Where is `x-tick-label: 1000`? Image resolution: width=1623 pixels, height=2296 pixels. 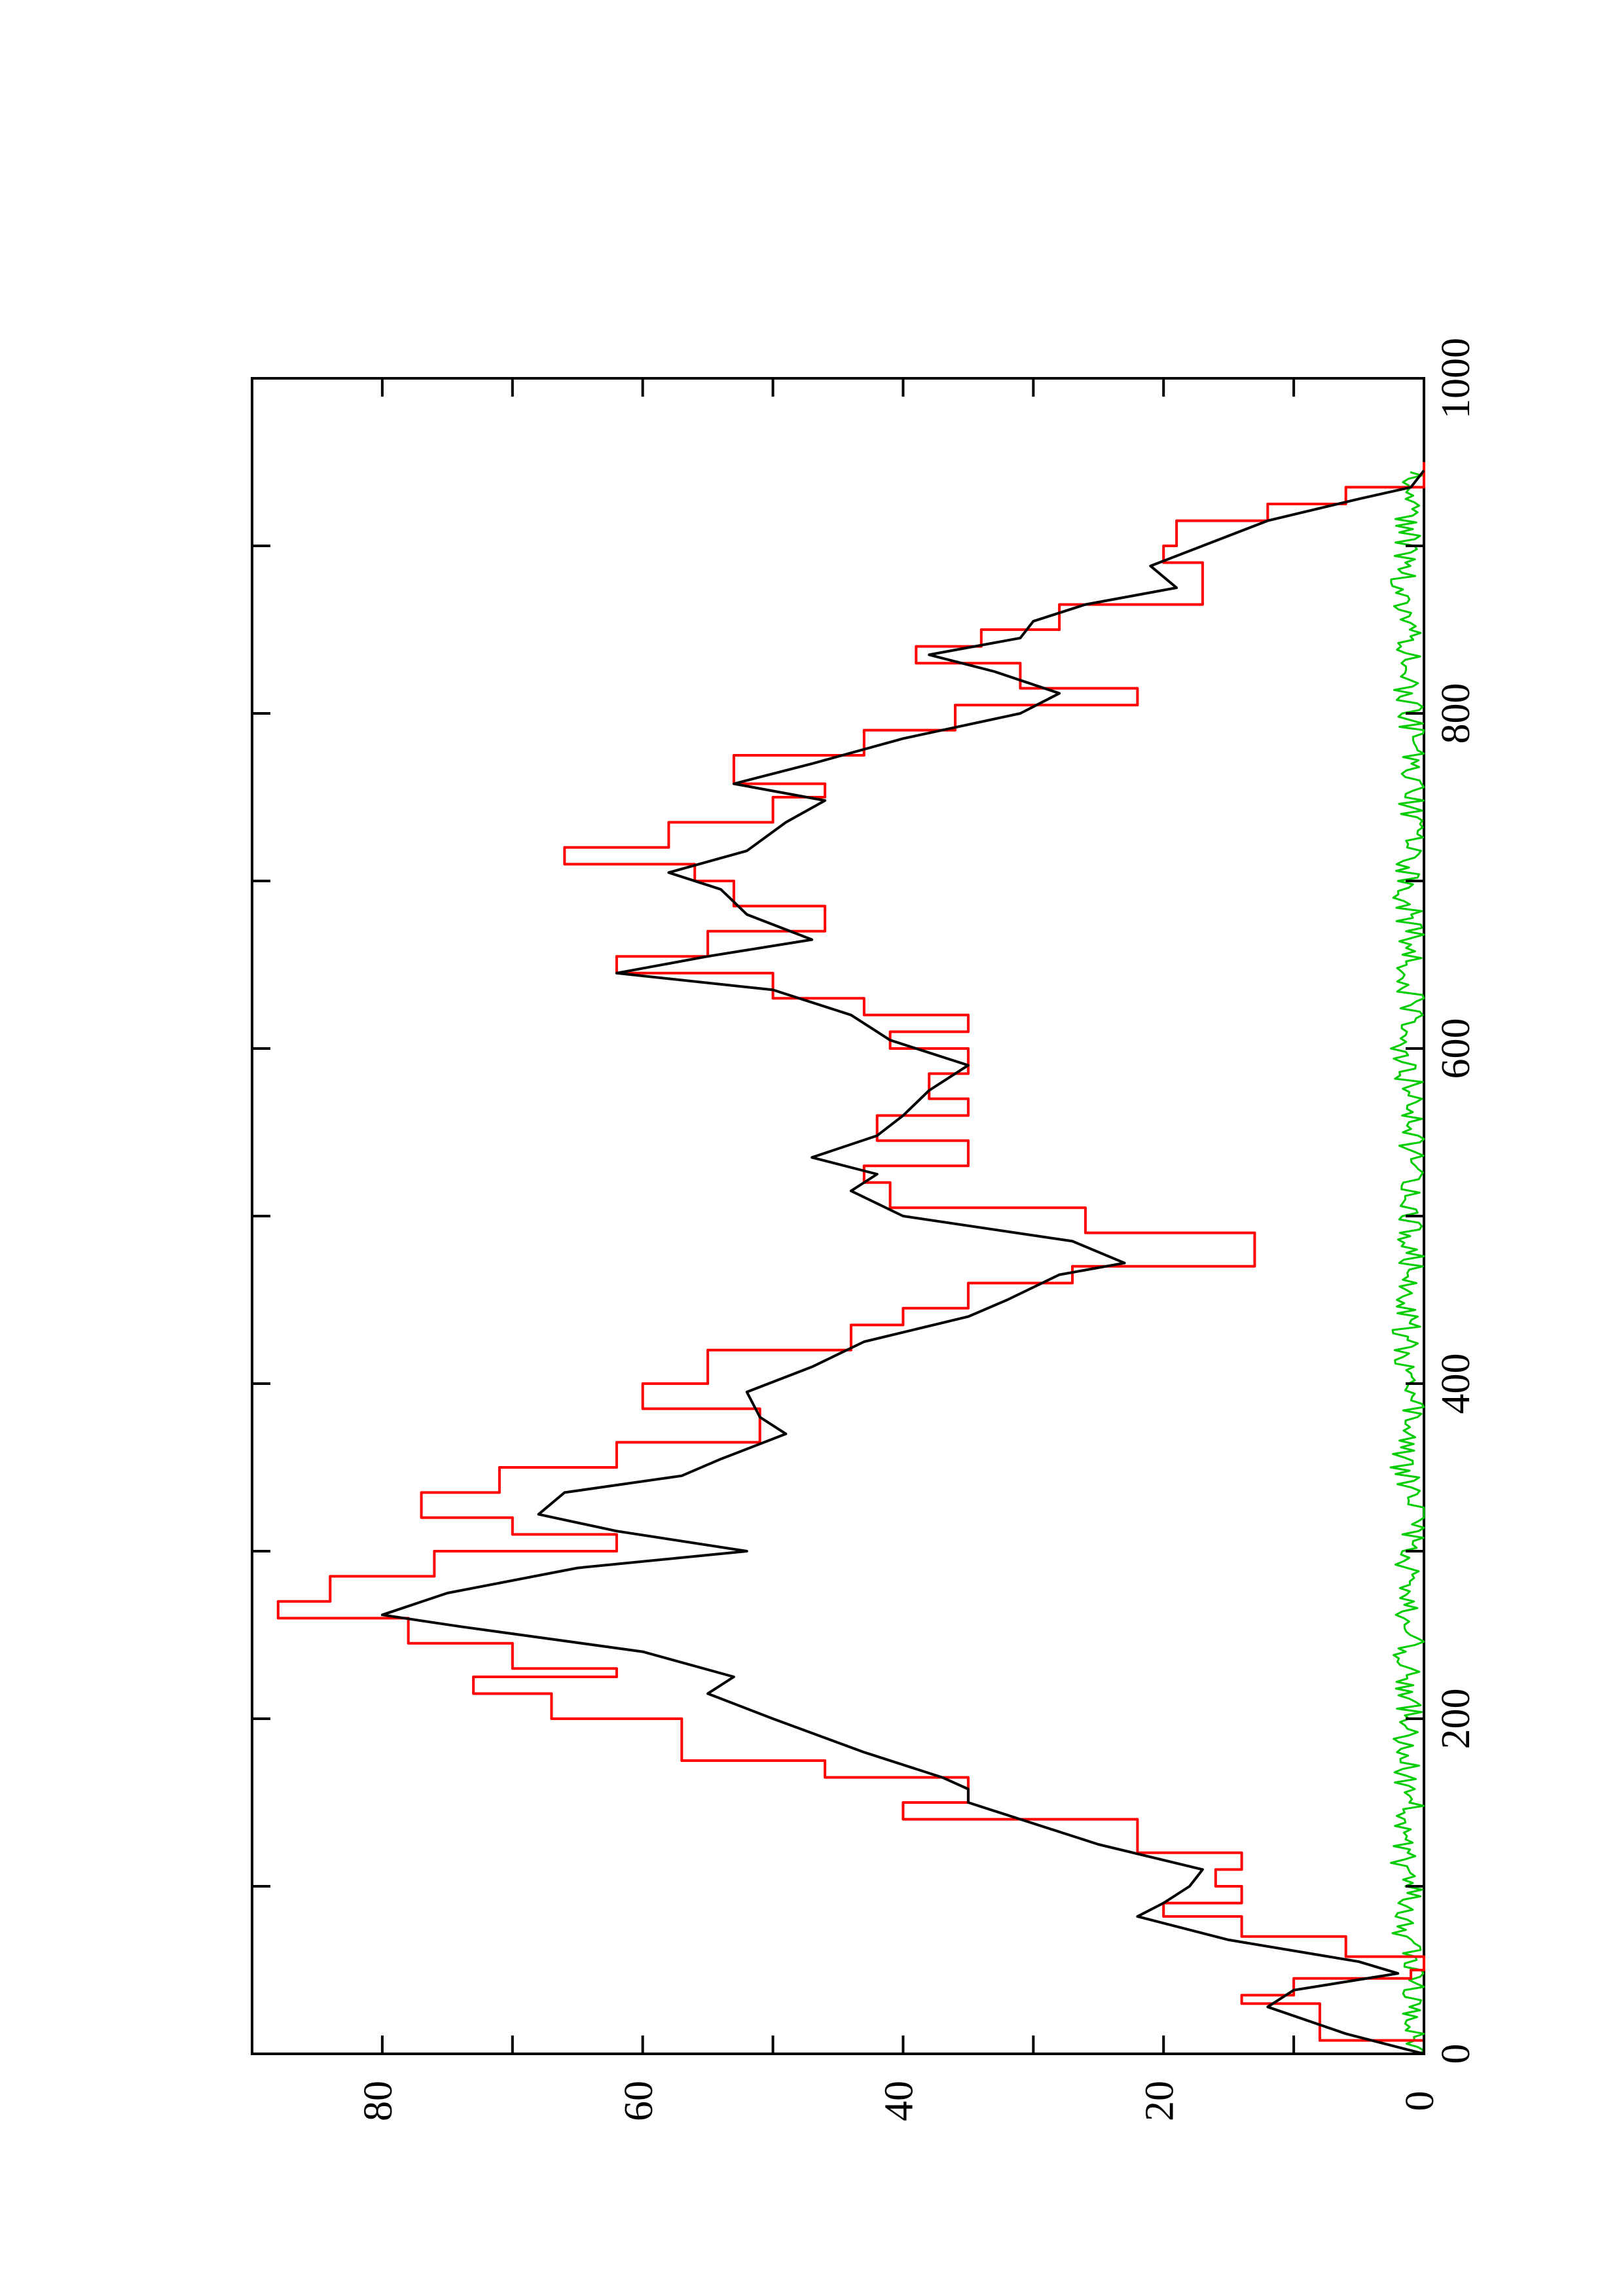
x-tick-label: 1000 is located at coordinates (1456, 378).